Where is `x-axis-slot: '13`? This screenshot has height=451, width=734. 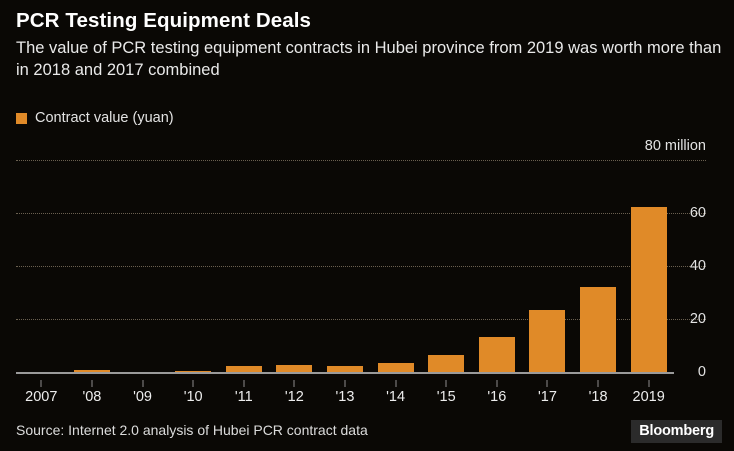 x-axis-slot: '13 is located at coordinates (345, 394).